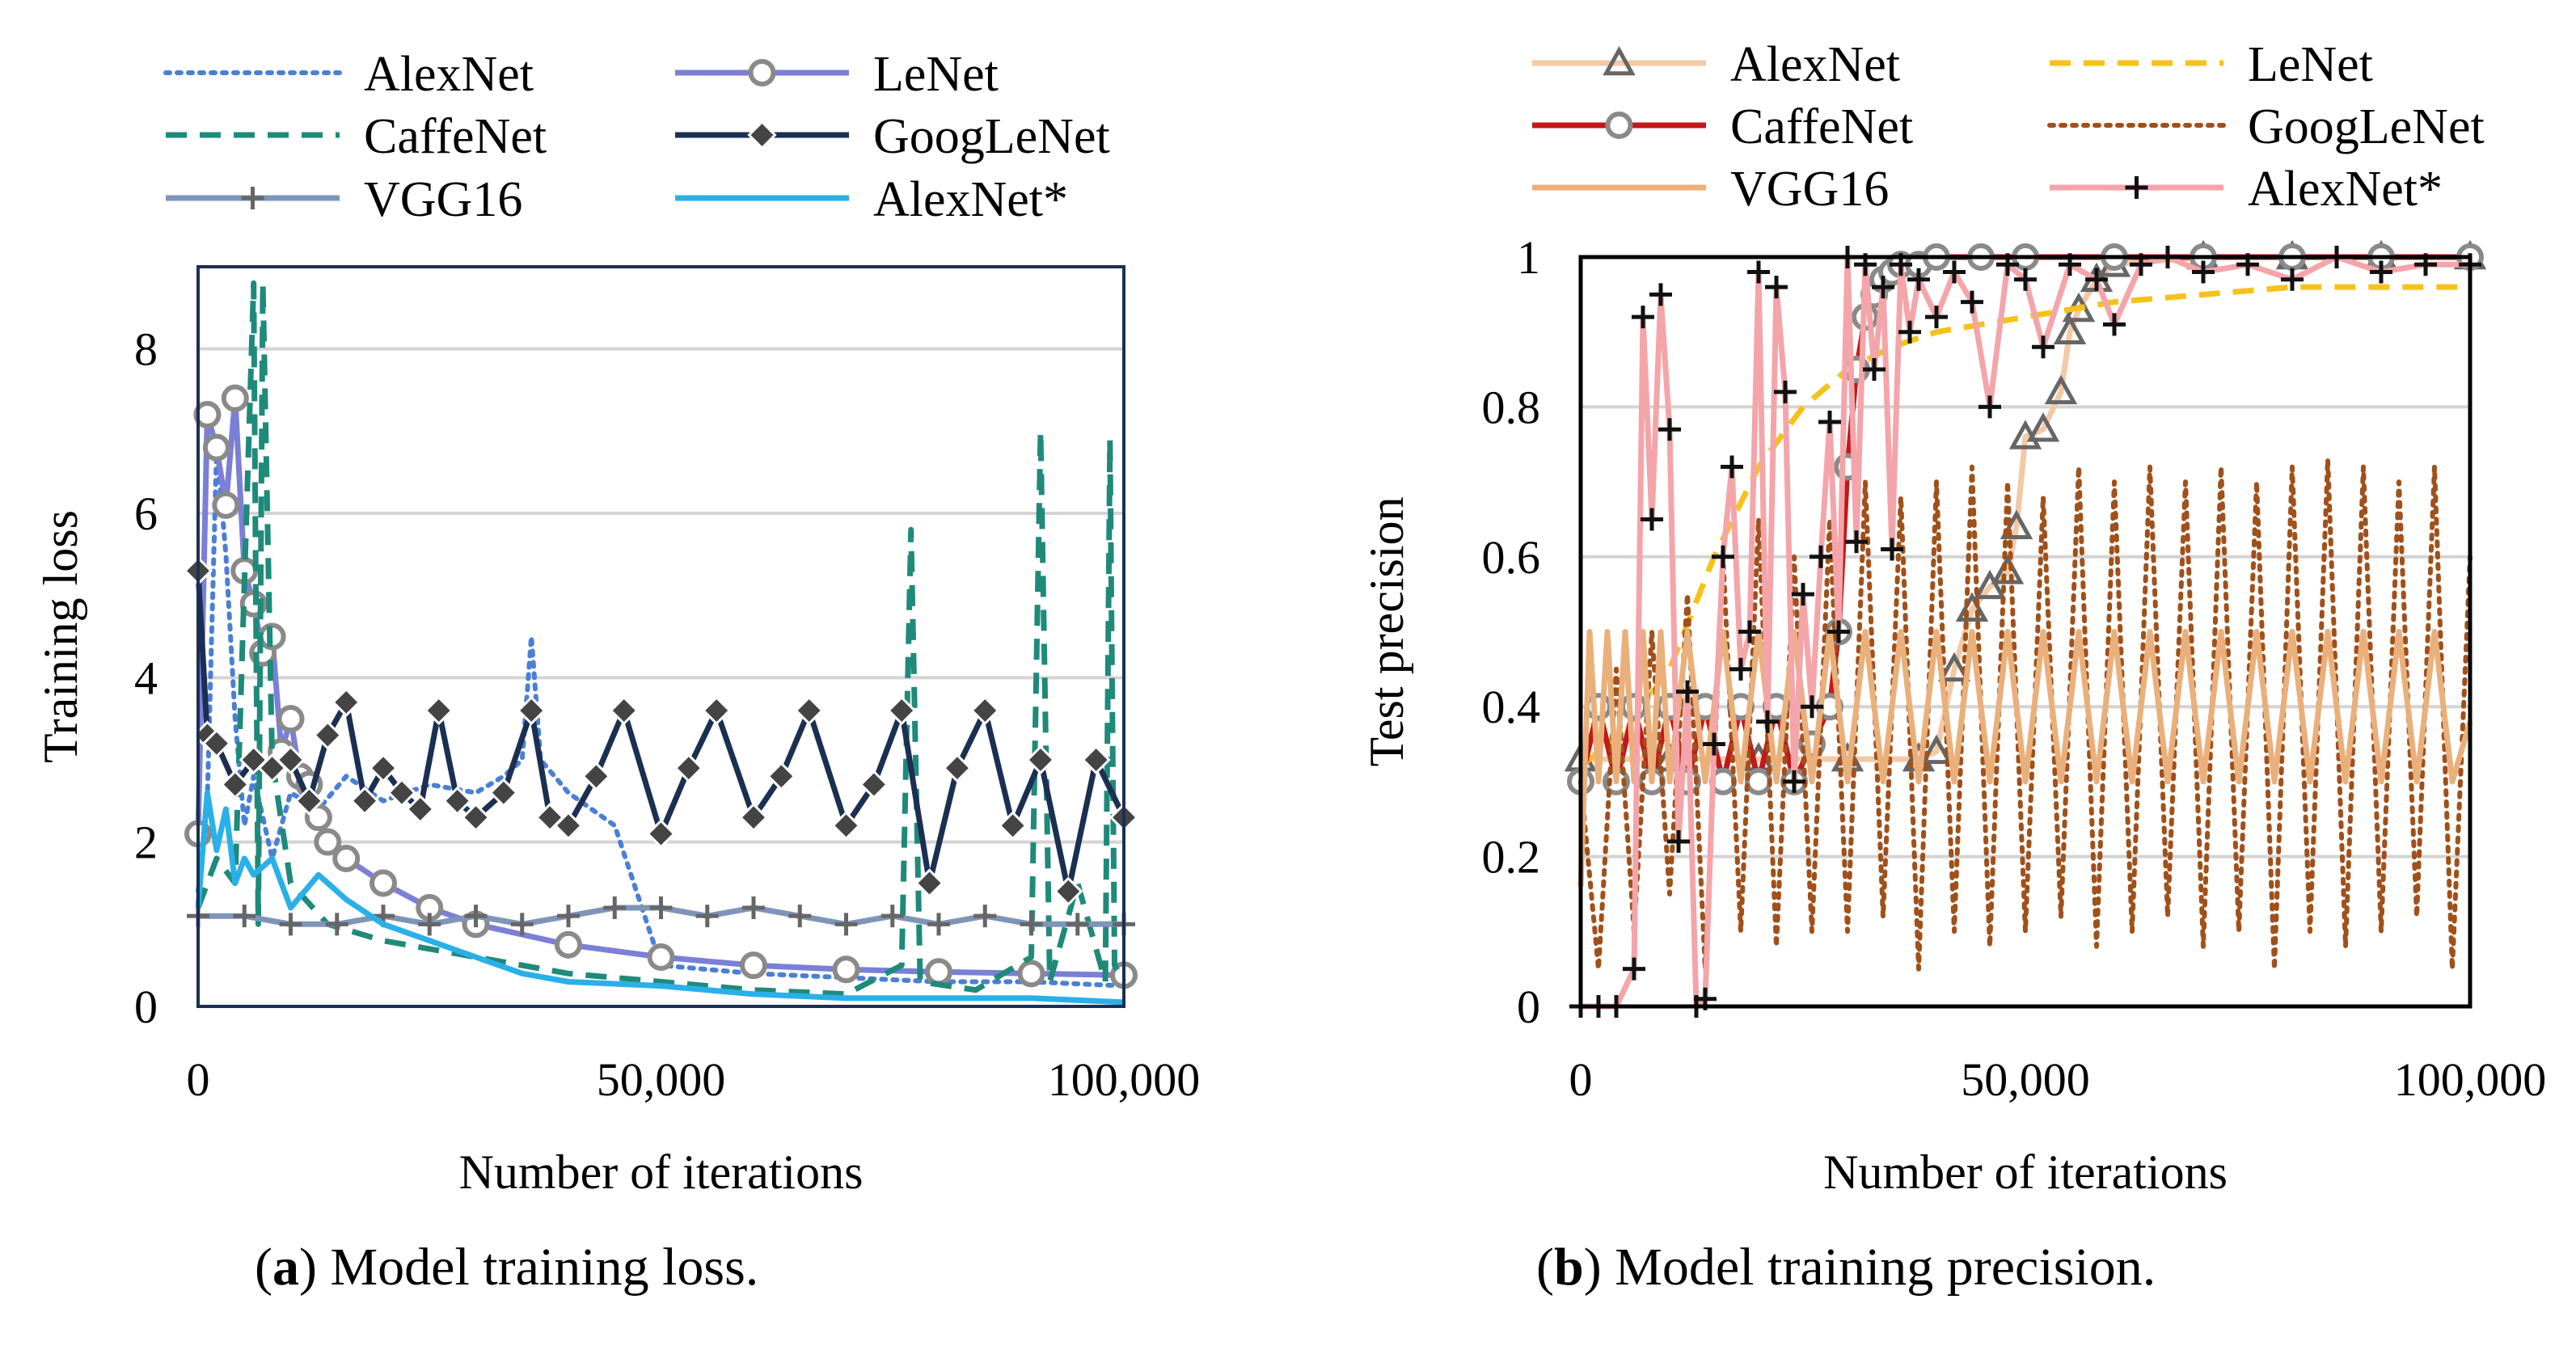 This screenshot has height=1354, width=2576. Describe the element at coordinates (1581, 1079) in the screenshot. I see `precision-xtick-label-0: 0` at that location.